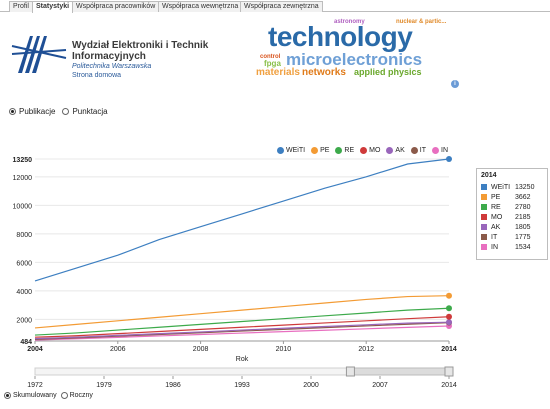 The image size is (550, 409). Describe the element at coordinates (523, 217) in the screenshot. I see `legend-series-value: 2185` at that location.